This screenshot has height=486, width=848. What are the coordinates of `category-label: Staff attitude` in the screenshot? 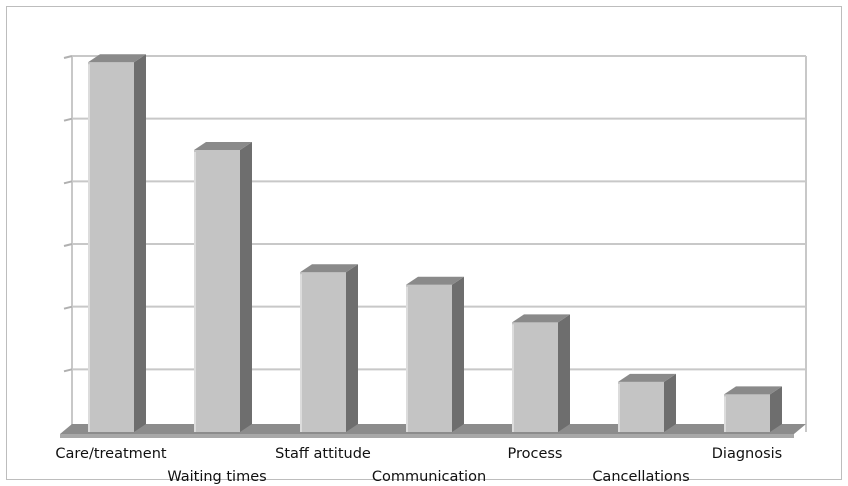 It's located at (323, 454).